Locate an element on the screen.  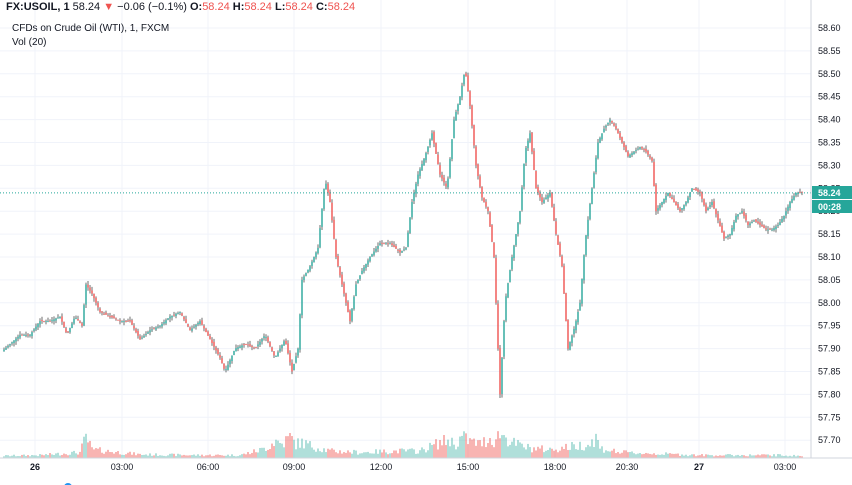
symbol-label: FX:USOIL, 1 is located at coordinates (38, 7).